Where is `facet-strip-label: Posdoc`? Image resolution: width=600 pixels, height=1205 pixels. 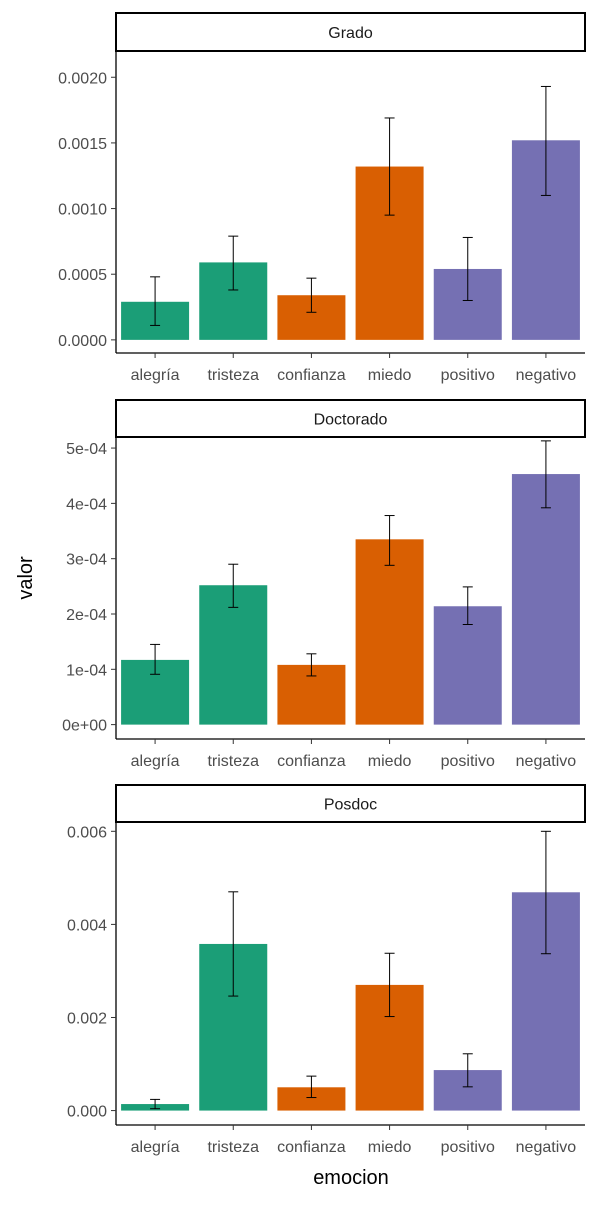 facet-strip-label: Posdoc is located at coordinates (350, 805).